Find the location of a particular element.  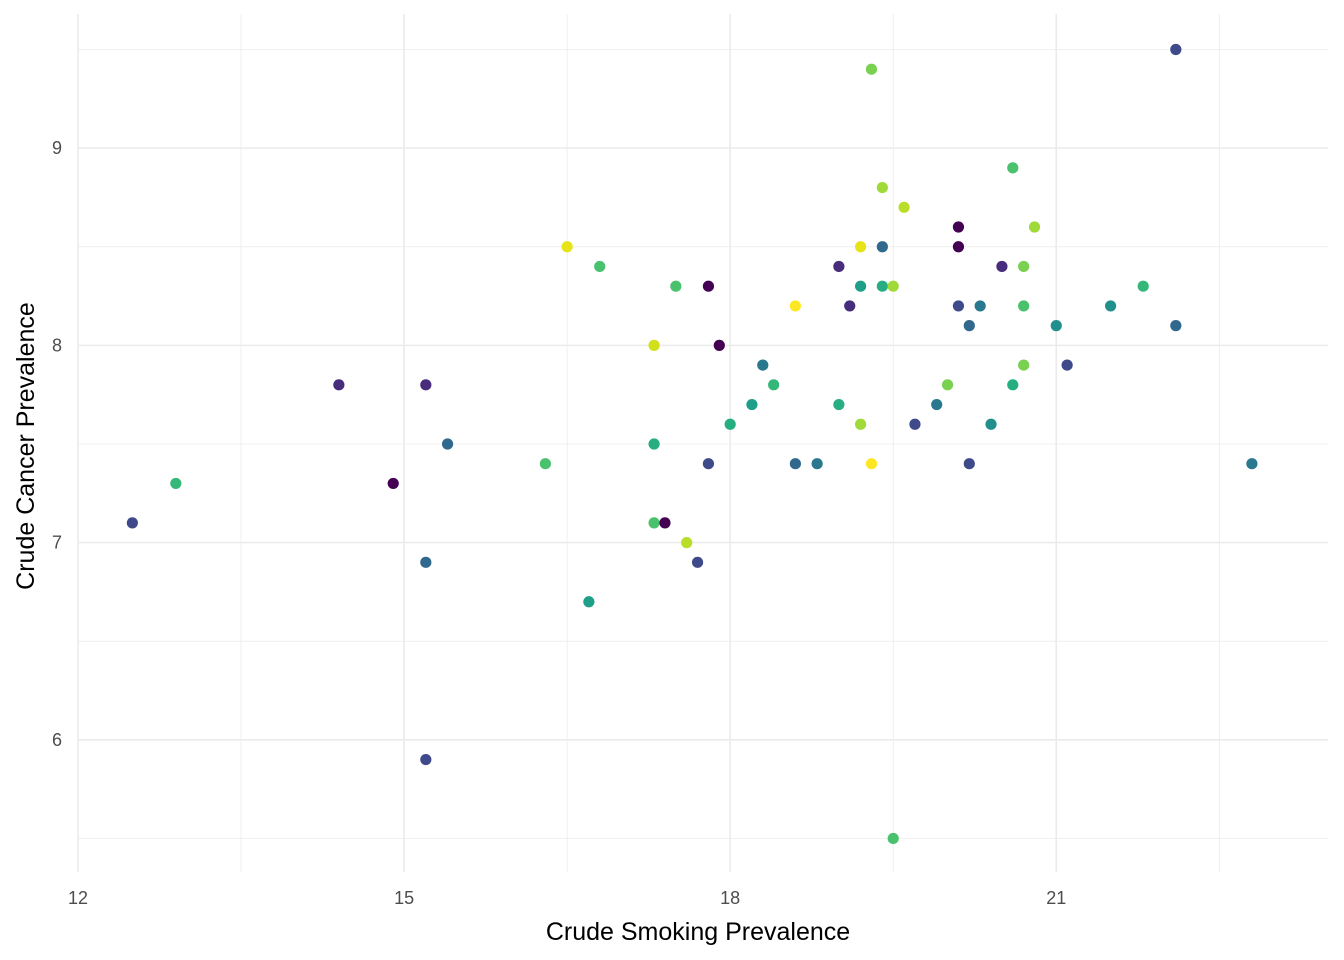

x-tick-label: 15 is located at coordinates (404, 898).